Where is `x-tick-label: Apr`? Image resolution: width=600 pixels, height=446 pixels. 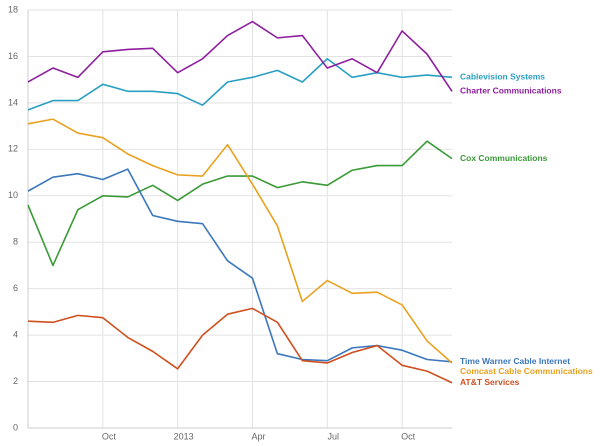 x-tick-label: Apr is located at coordinates (258, 436).